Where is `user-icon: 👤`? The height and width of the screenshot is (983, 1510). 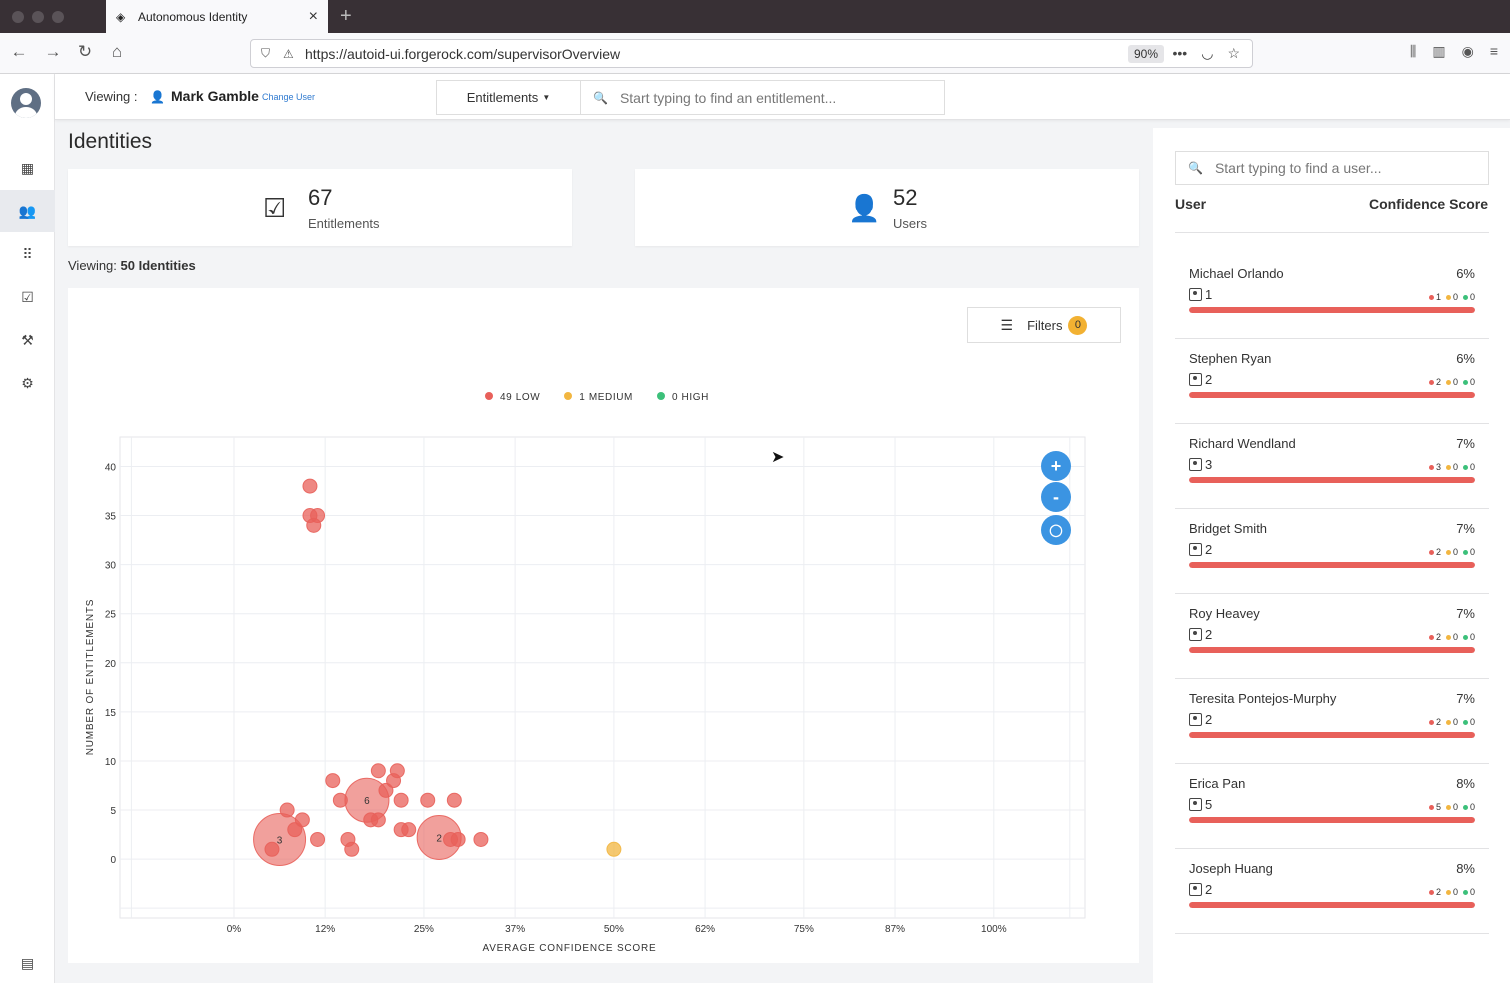 user-icon: 👤 is located at coordinates (864, 208).